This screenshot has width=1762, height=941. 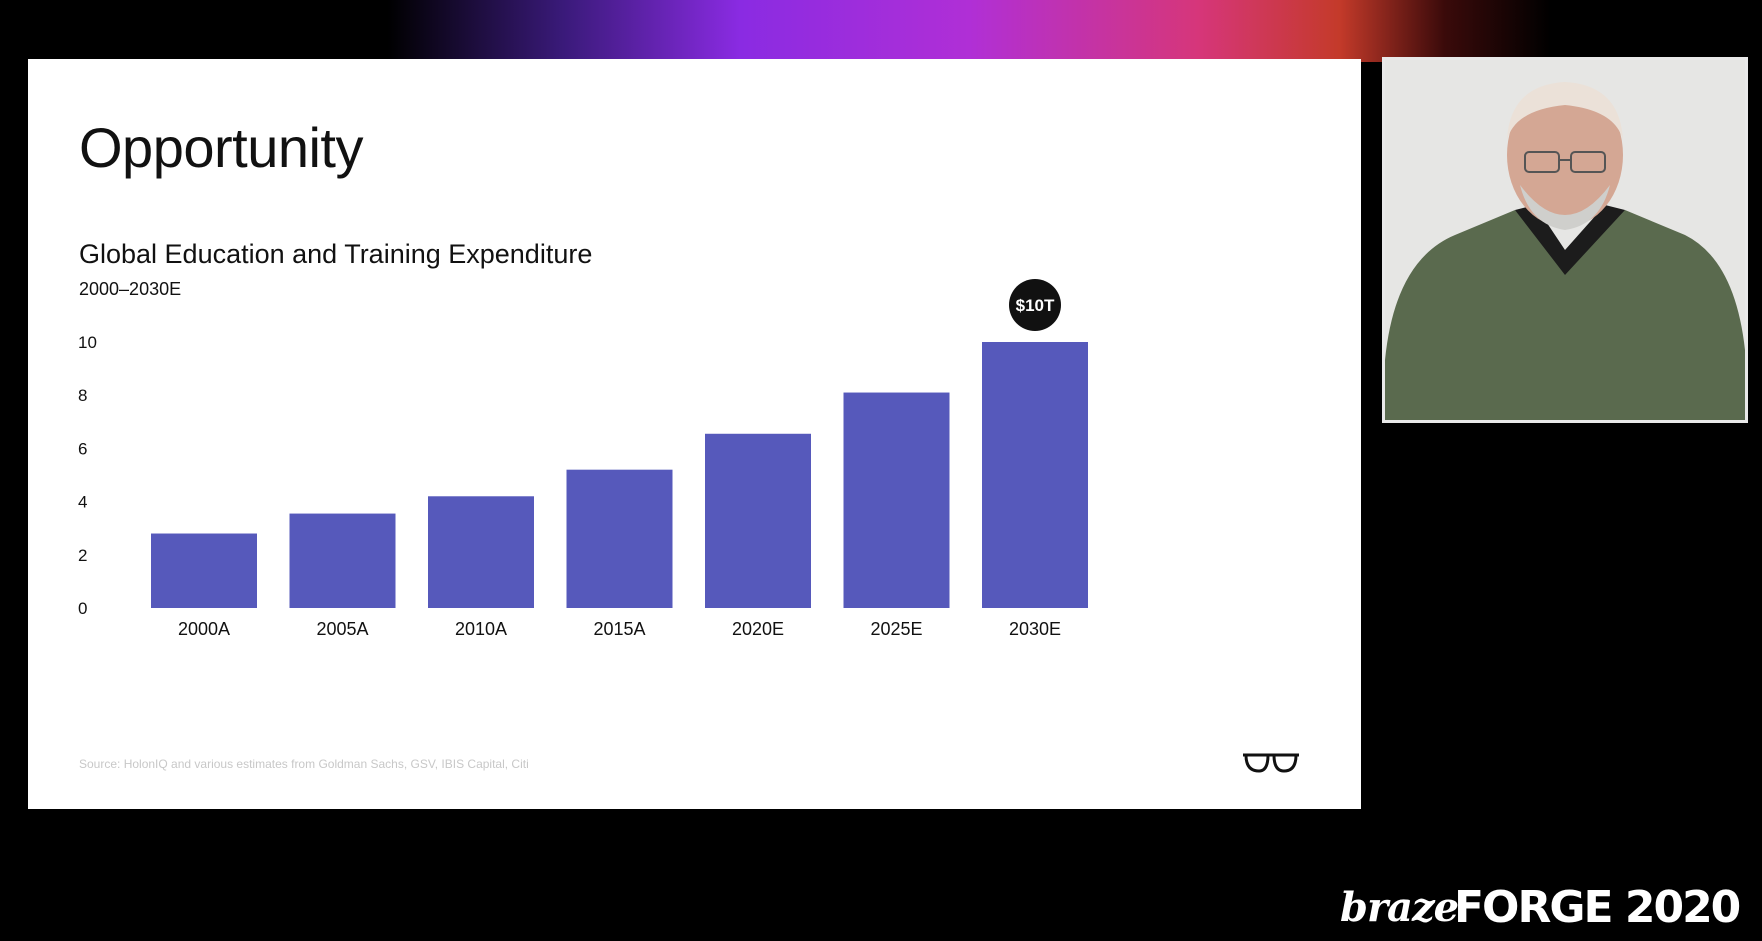 What do you see at coordinates (82, 448) in the screenshot?
I see `y-tick-label: 6` at bounding box center [82, 448].